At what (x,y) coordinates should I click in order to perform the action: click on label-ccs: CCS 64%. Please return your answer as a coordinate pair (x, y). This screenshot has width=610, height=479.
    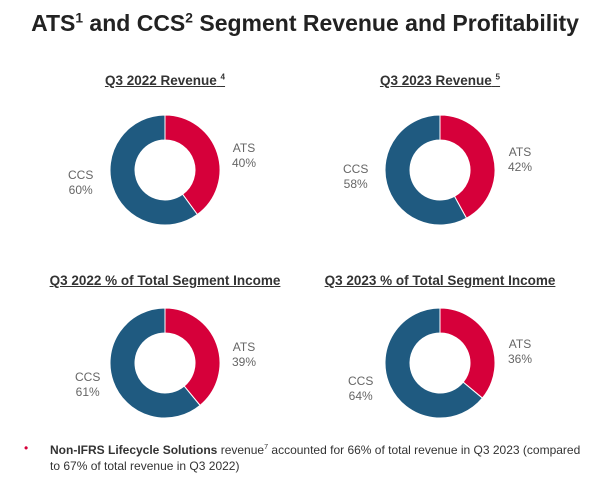
    Looking at the image, I should click on (361, 388).